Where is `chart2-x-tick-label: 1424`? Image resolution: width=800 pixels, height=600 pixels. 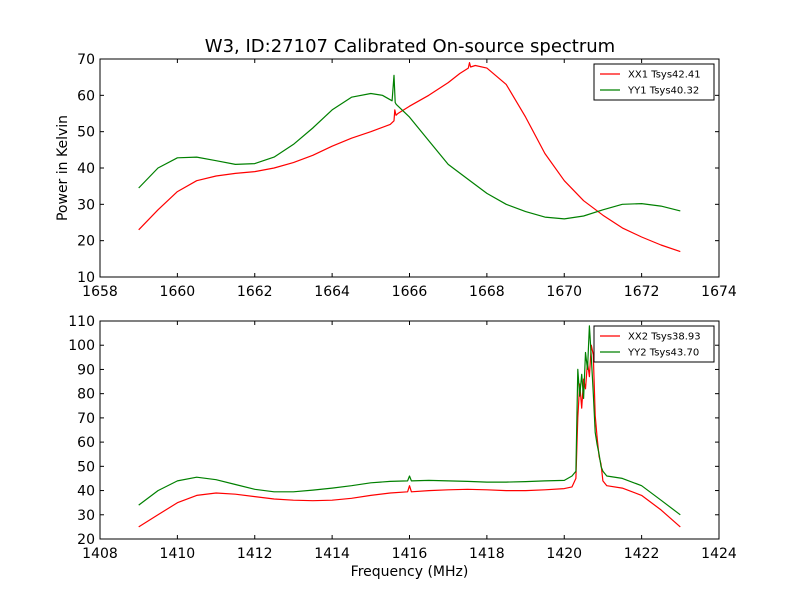
chart2-x-tick-label: 1424 is located at coordinates (719, 554).